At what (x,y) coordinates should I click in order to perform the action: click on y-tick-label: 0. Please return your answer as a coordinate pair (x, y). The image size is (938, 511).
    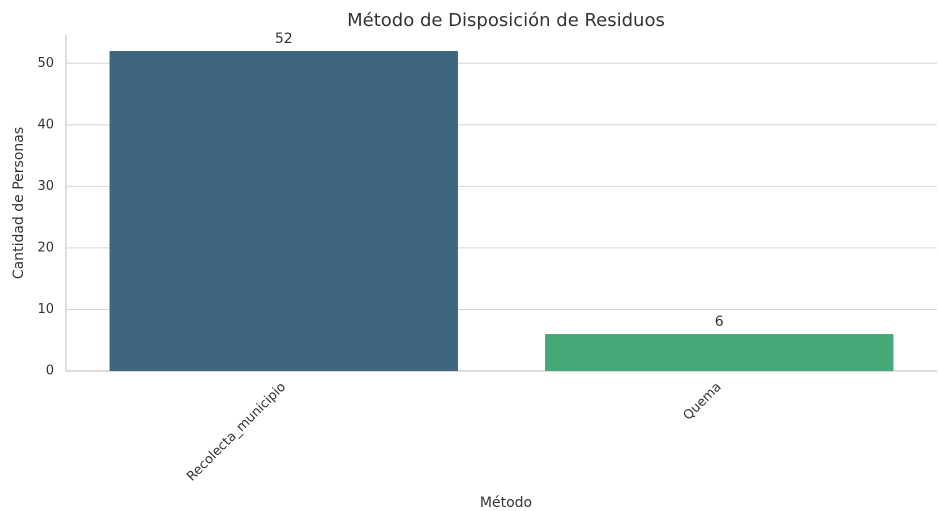
    Looking at the image, I should click on (50, 371).